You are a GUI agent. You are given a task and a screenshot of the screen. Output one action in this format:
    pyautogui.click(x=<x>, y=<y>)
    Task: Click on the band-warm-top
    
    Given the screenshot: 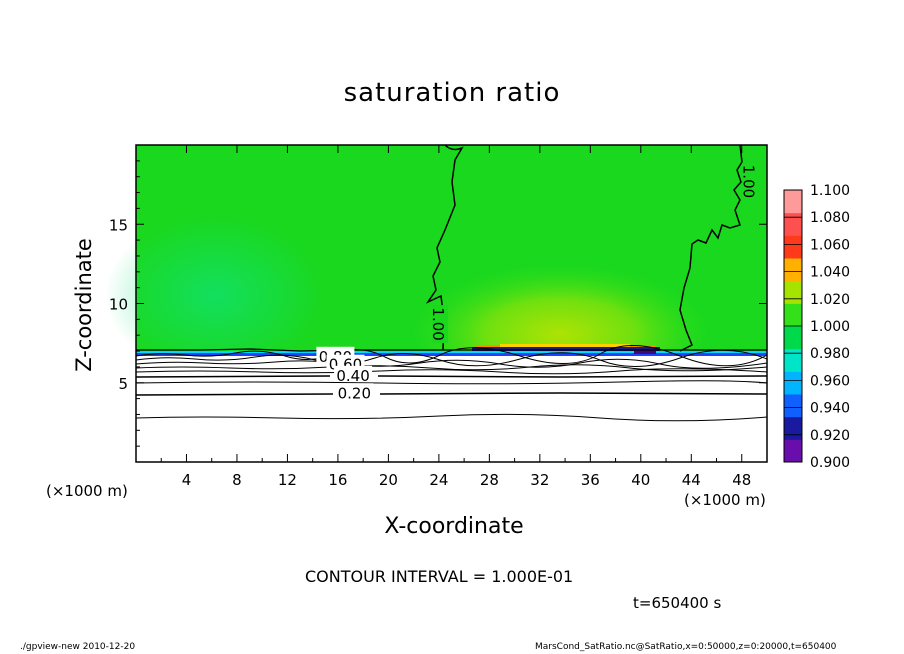 What is the action you would take?
    pyautogui.click(x=565, y=345)
    